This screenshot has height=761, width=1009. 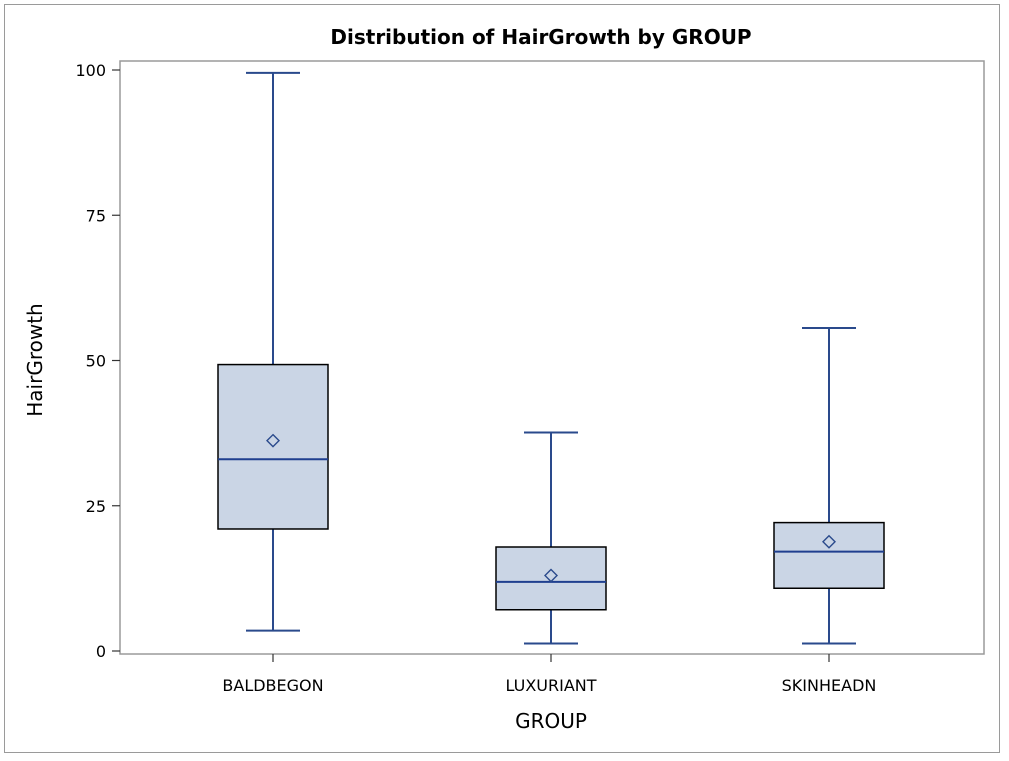 What do you see at coordinates (829, 685) in the screenshot?
I see `x-tick-label: SKINHEADN` at bounding box center [829, 685].